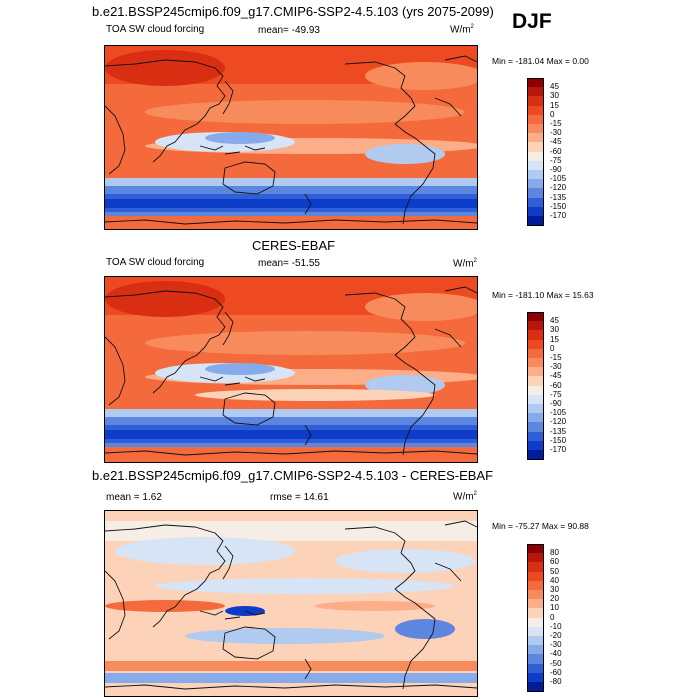 The width and height of the screenshot is (700, 700). I want to click on colorbar-tick-label: 45, so click(554, 87).